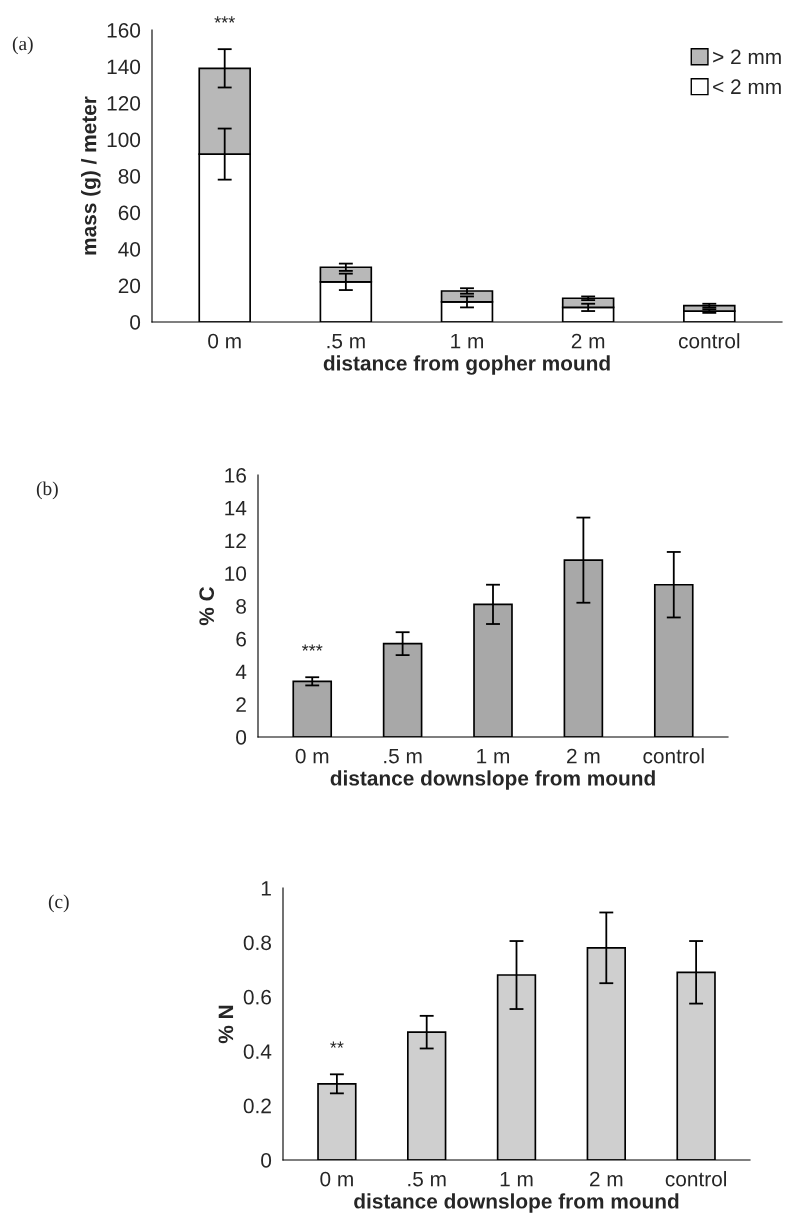  Describe the element at coordinates (312, 647) in the screenshot. I see `annotation: ***` at that location.